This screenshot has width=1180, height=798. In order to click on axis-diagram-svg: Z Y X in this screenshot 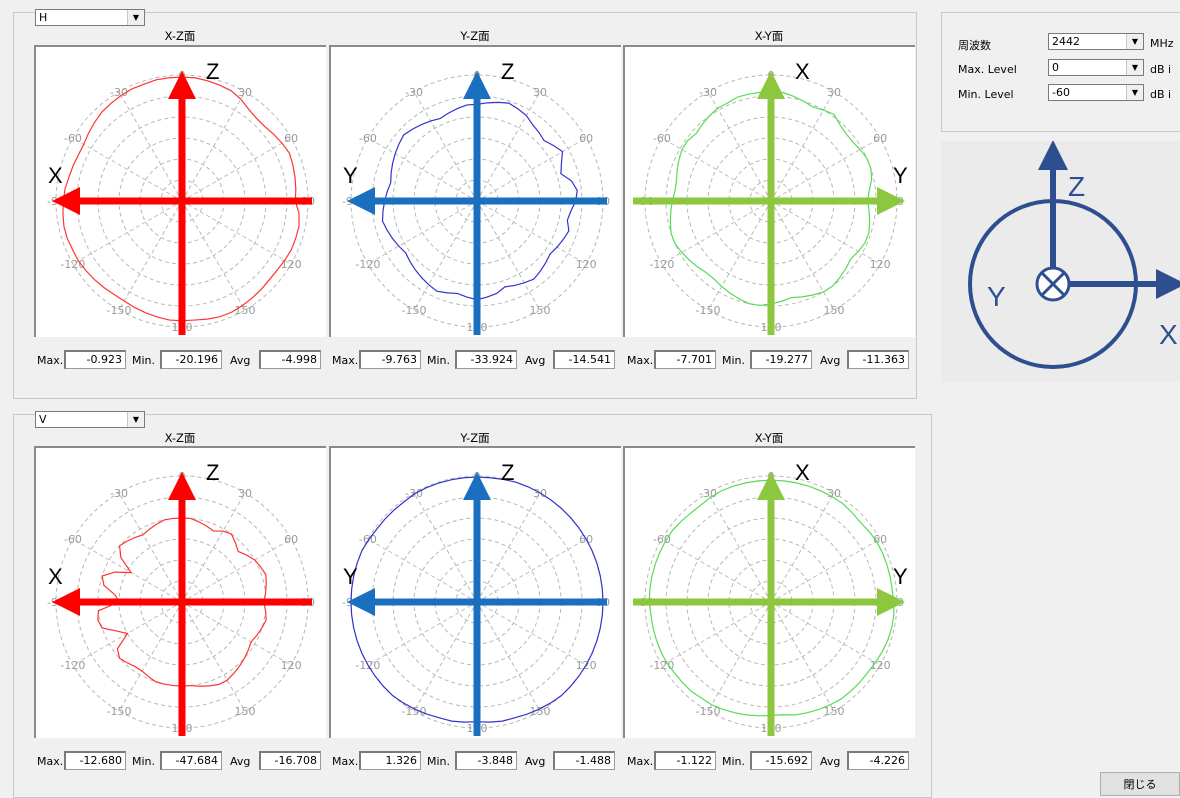, I will do `click(1074, 254)`.